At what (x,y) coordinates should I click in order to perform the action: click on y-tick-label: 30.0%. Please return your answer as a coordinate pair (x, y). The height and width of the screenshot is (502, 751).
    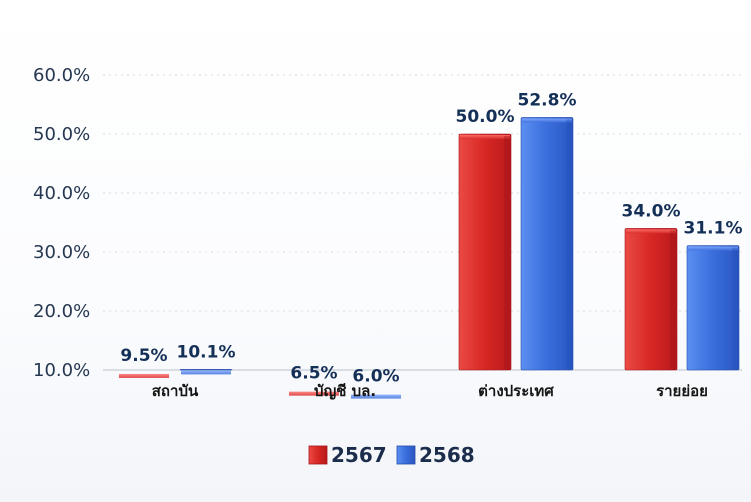
    Looking at the image, I should click on (61, 252).